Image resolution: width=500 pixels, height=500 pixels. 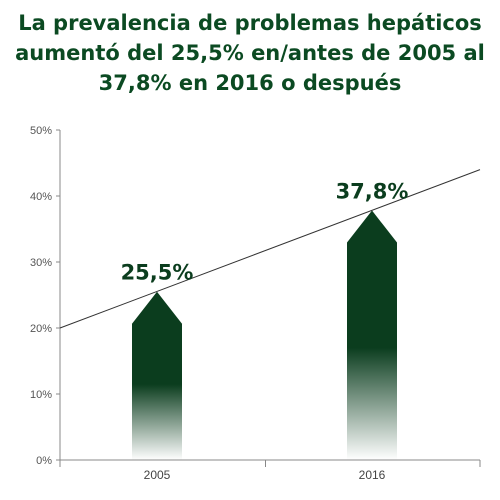 I want to click on y-tick-label: 20%, so click(x=41, y=329).